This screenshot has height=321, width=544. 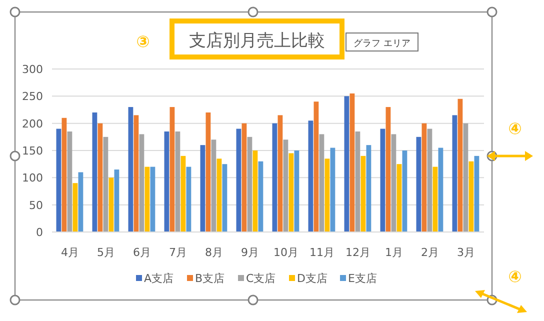 What do you see at coordinates (106, 252) in the screenshot?
I see `x-tick-label: 5月` at bounding box center [106, 252].